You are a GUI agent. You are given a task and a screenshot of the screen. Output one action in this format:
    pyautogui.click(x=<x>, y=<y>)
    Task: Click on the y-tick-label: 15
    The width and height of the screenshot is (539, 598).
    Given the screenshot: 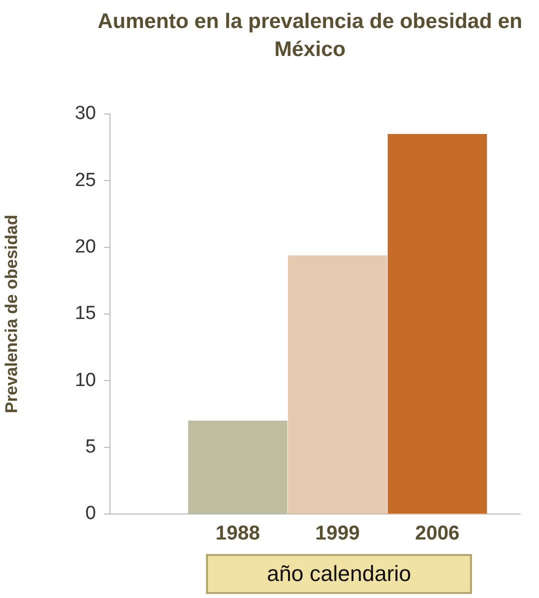 What is the action you would take?
    pyautogui.click(x=85, y=313)
    